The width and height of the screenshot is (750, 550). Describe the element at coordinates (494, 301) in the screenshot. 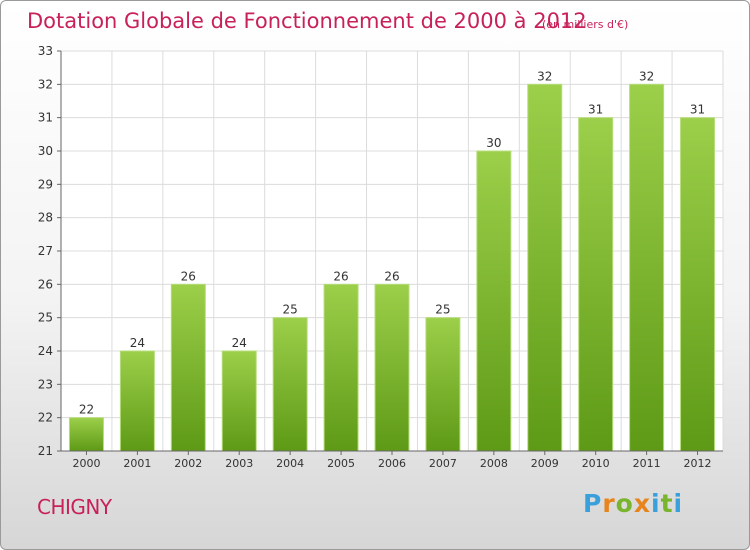

I see `bar-2008` at that location.